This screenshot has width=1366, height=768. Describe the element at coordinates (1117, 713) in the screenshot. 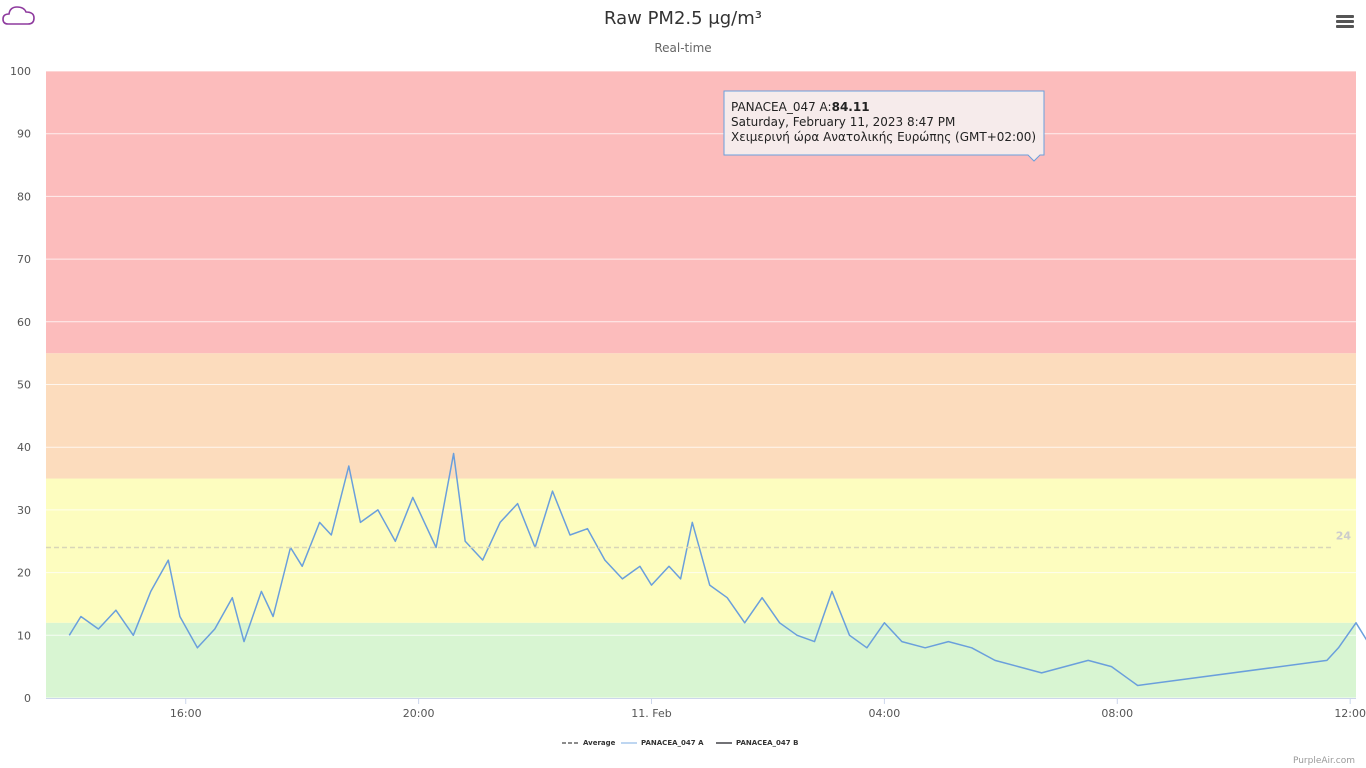

I see `x-tick-label: 08:00` at that location.